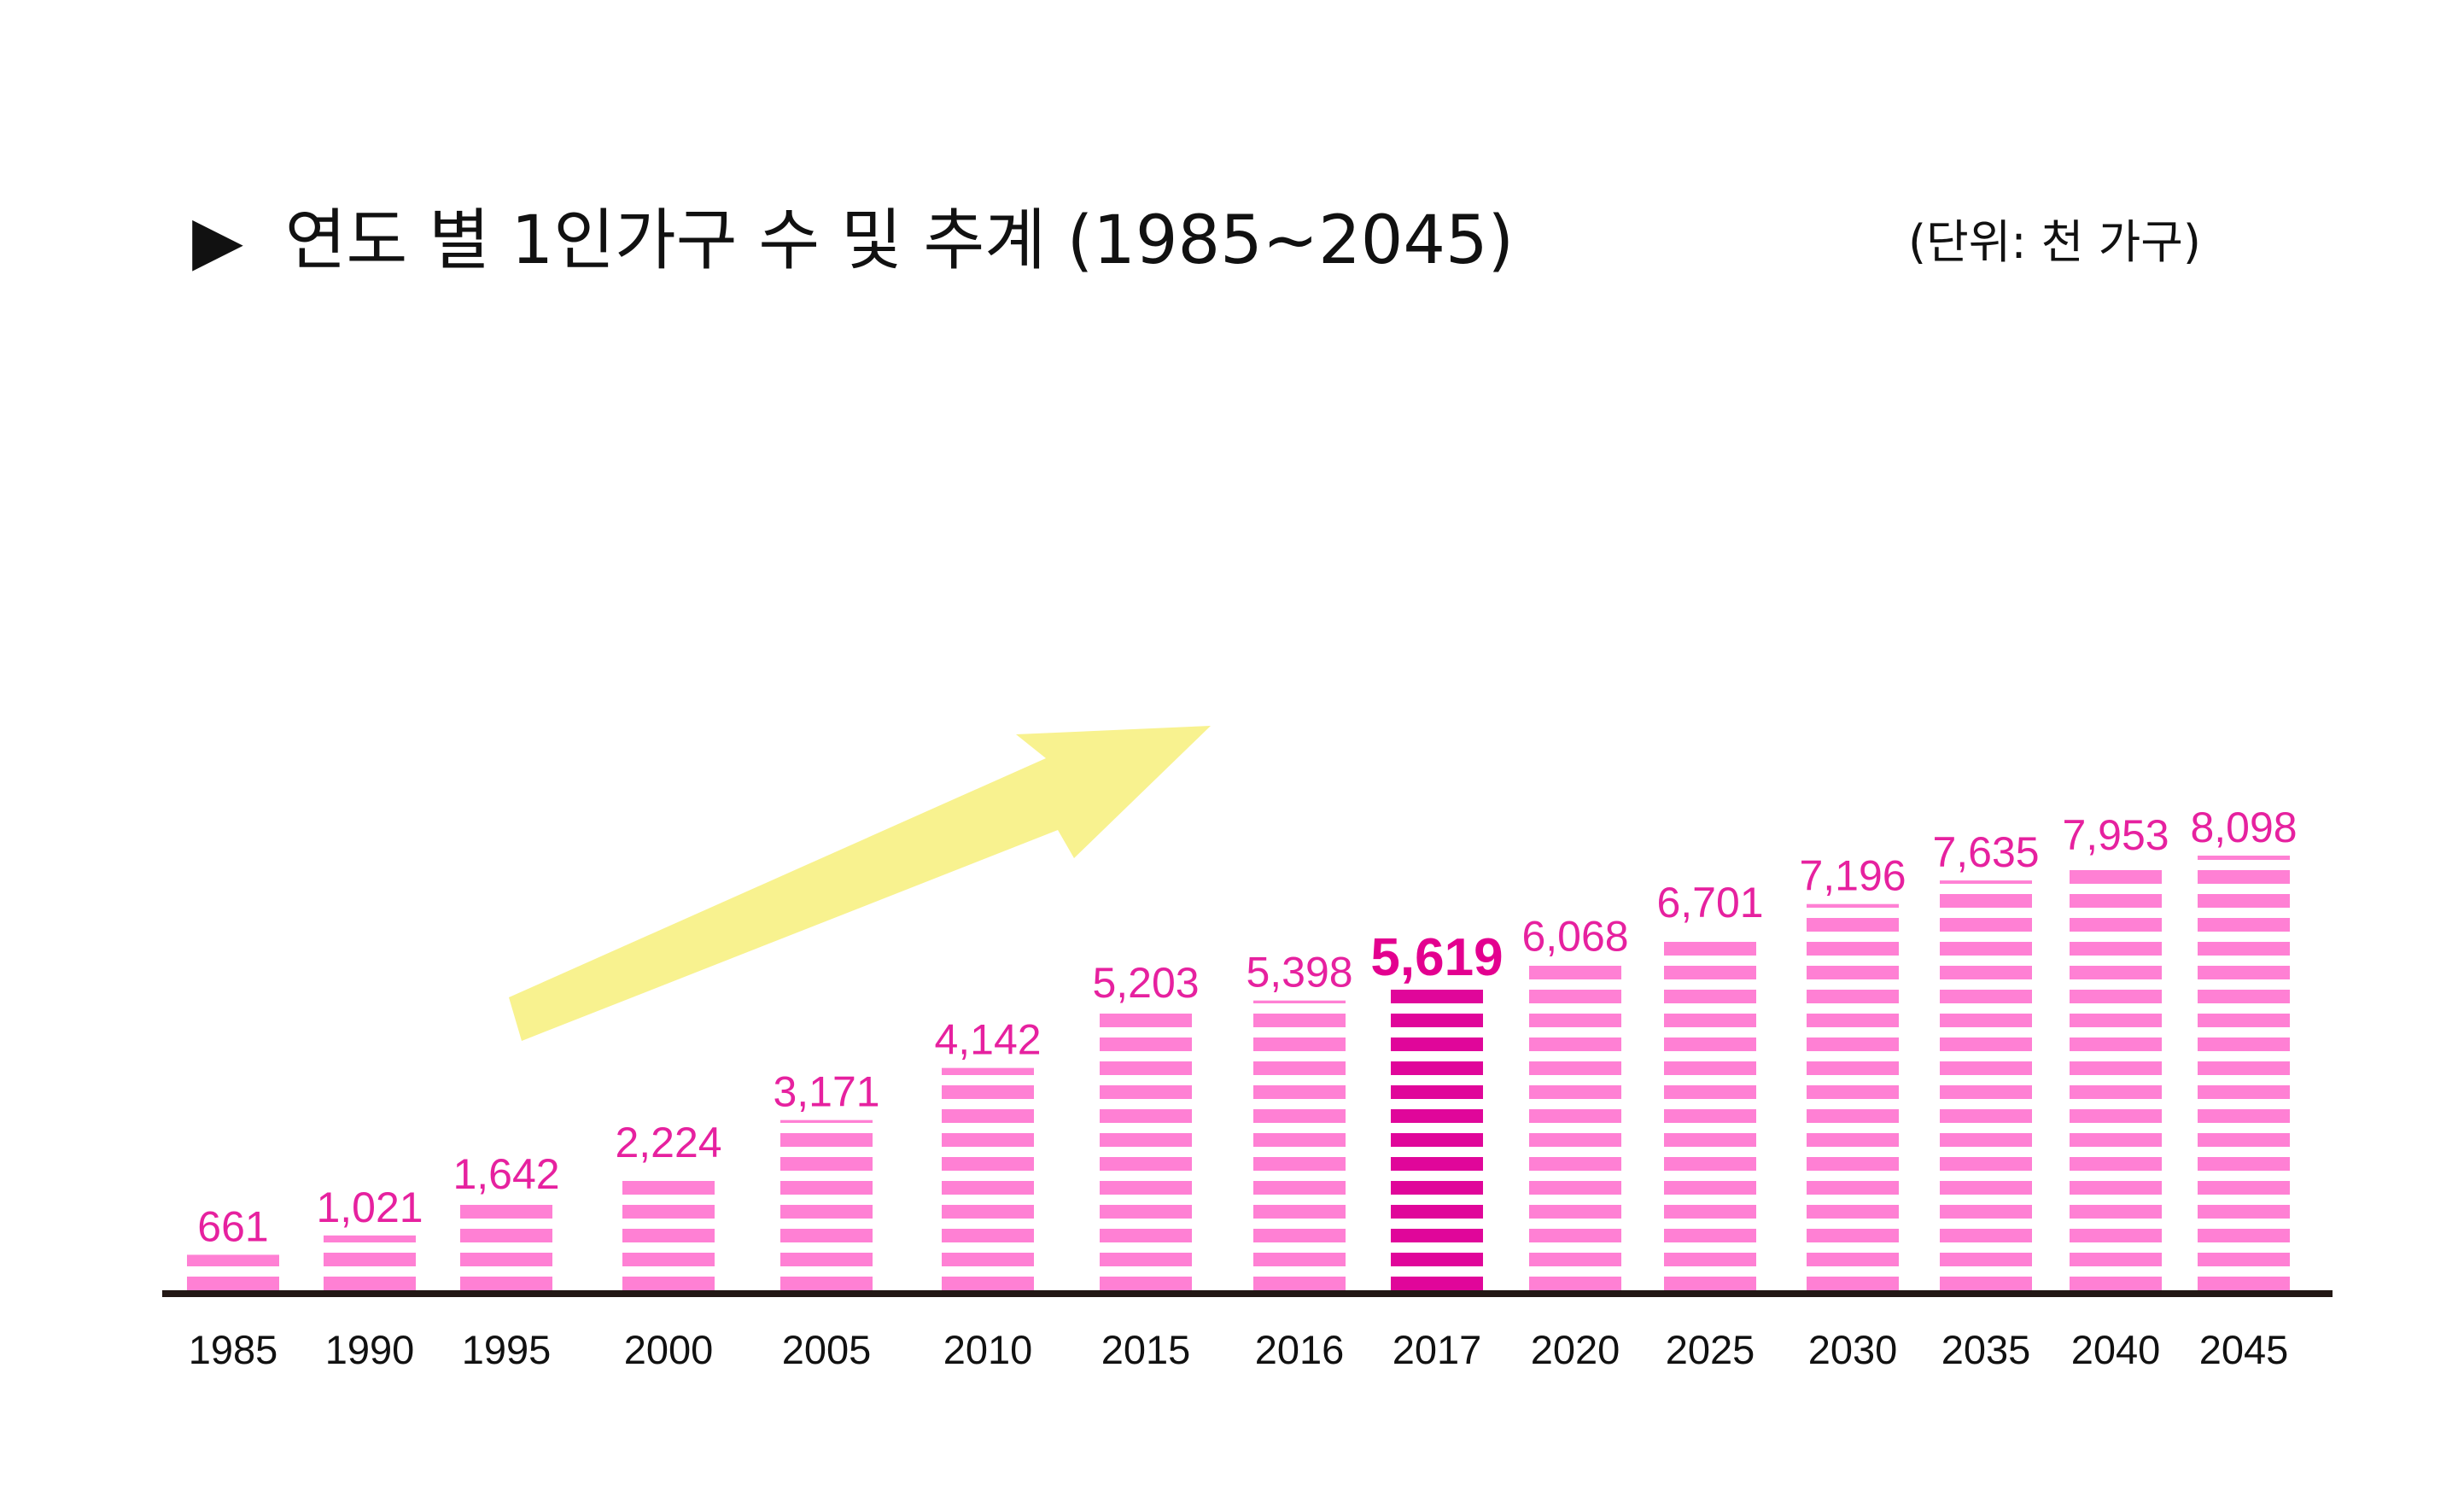  What do you see at coordinates (1437, 958) in the screenshot?
I see `value-label-2017: 5,619` at bounding box center [1437, 958].